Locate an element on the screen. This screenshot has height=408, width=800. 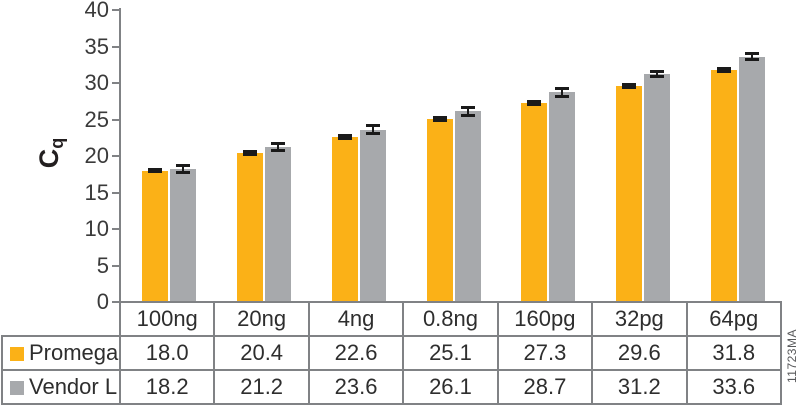
value-cell: 25.1 is located at coordinates (450, 353).